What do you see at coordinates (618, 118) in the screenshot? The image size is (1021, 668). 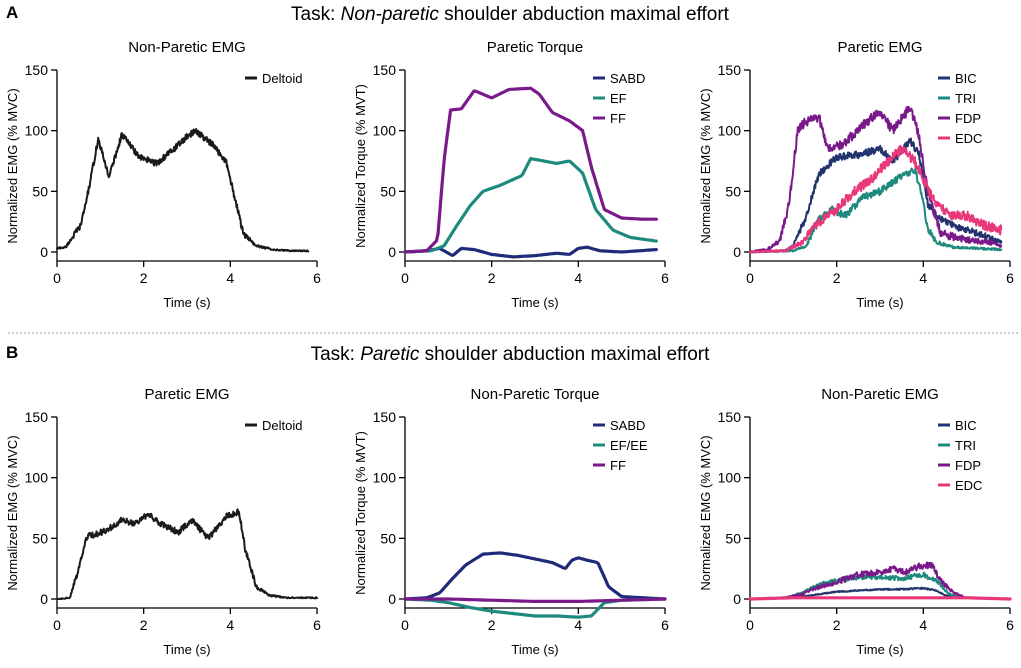 I see `legend-label-ff: FF` at bounding box center [618, 118].